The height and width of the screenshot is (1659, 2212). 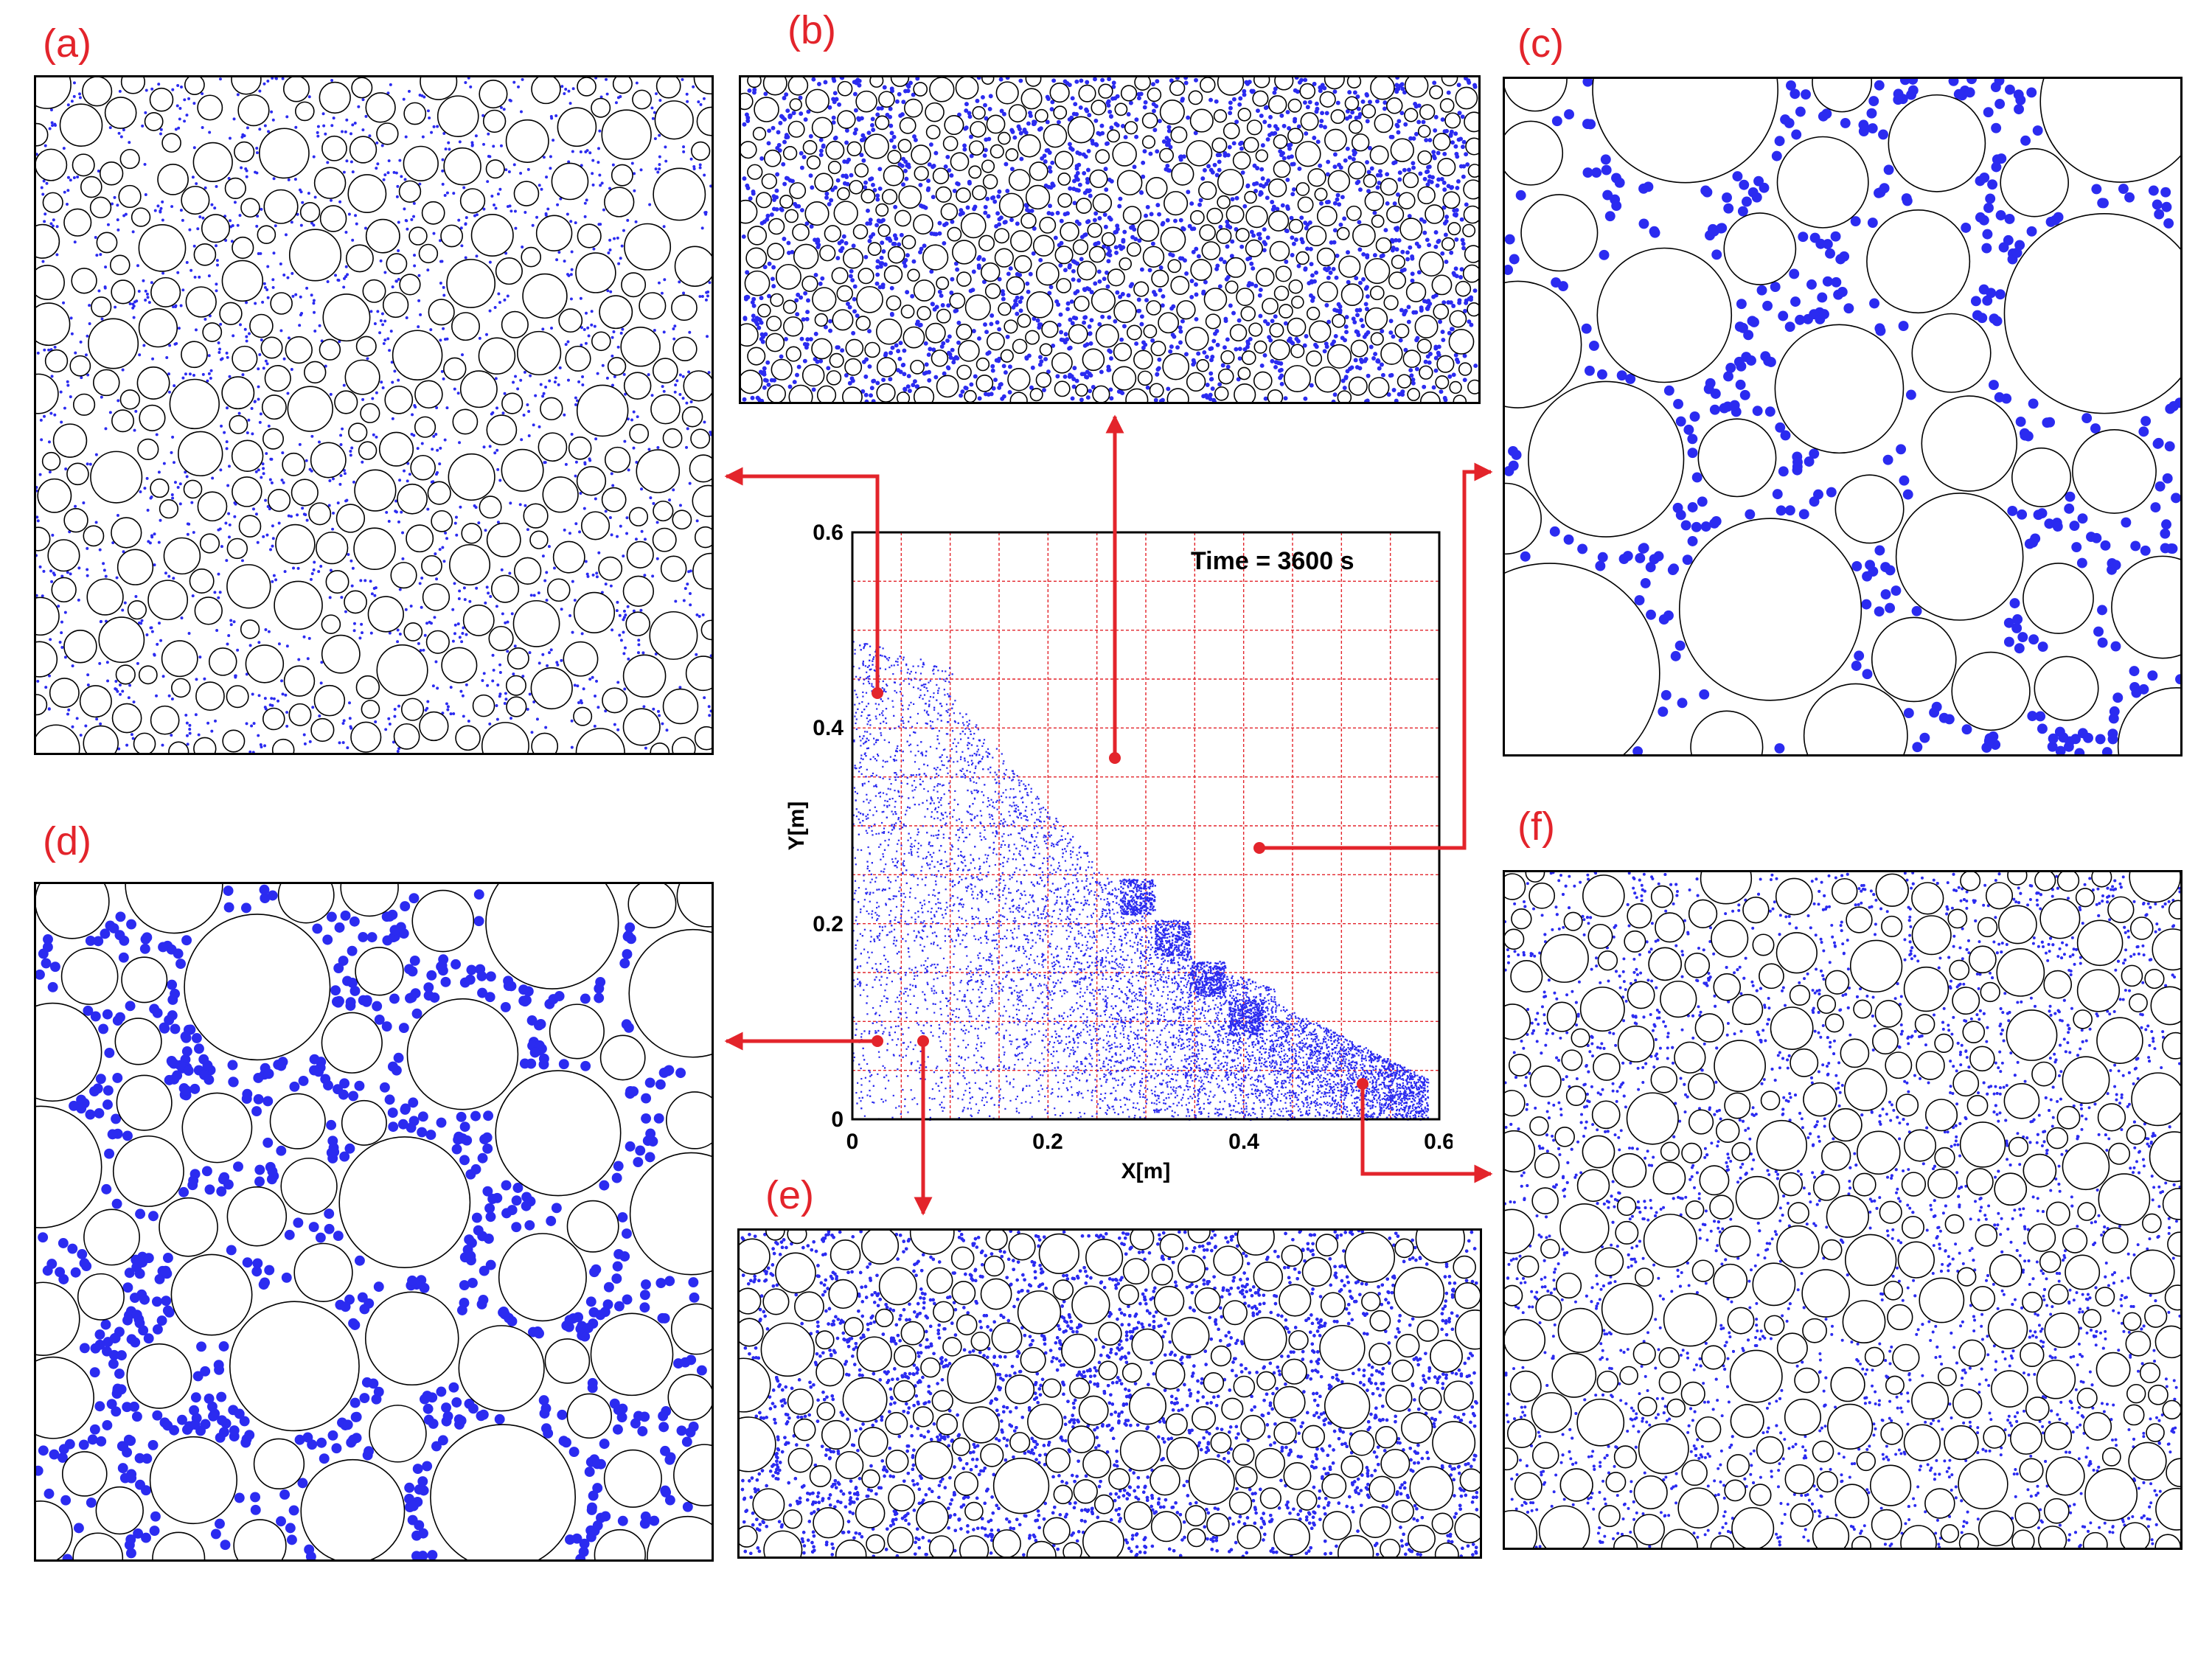 What do you see at coordinates (1272, 561) in the screenshot?
I see `time-annotation: Time = 3600 s` at bounding box center [1272, 561].